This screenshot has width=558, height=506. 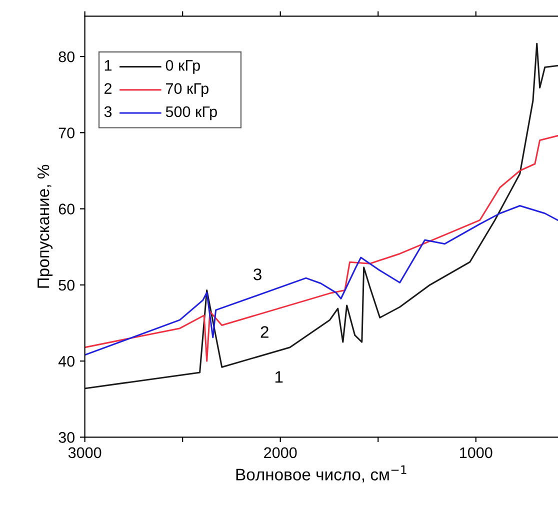 I want to click on y-tick-label: 70, so click(x=66, y=133).